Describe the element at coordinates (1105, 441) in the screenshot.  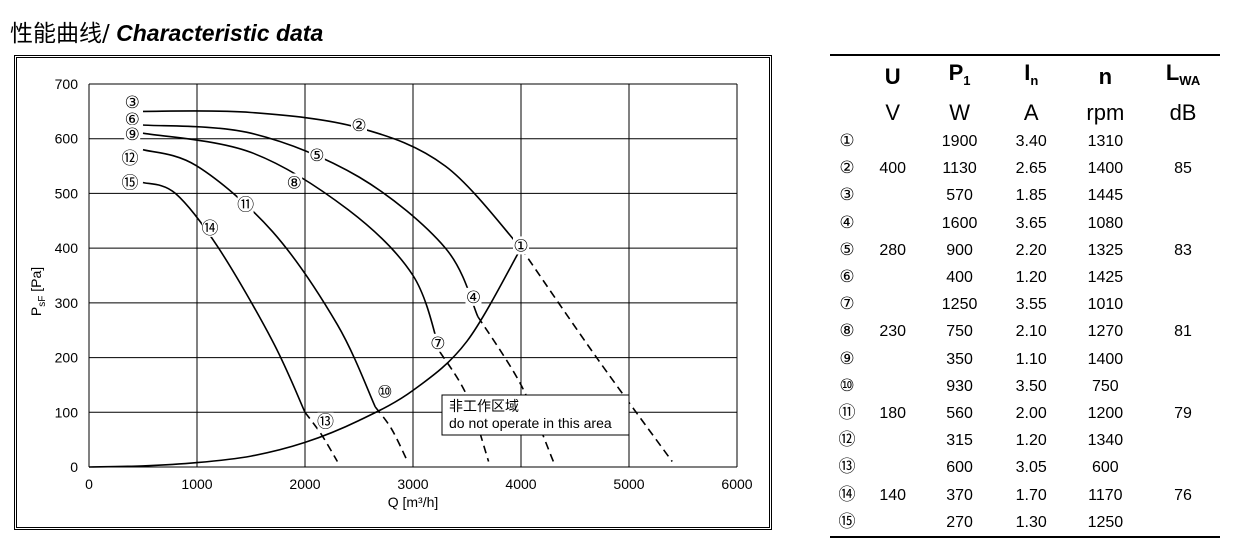
I see `table-cell: 1340` at that location.